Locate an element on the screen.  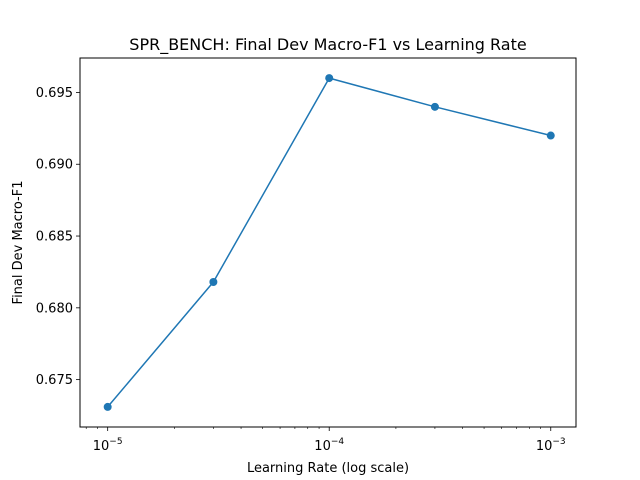
x-tick-label: 10⁻⁴ is located at coordinates (329, 445).